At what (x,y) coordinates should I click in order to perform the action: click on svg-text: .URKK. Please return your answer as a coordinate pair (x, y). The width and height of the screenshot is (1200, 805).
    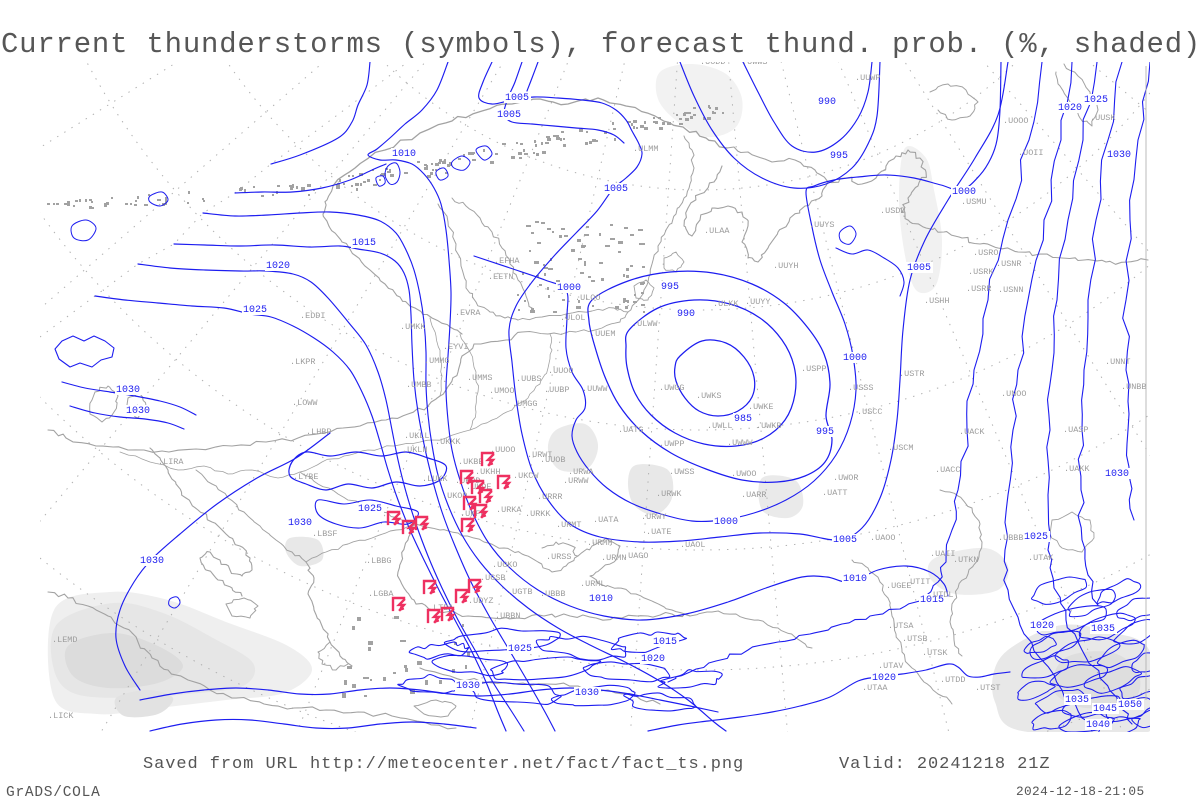
    Looking at the image, I should click on (538, 514).